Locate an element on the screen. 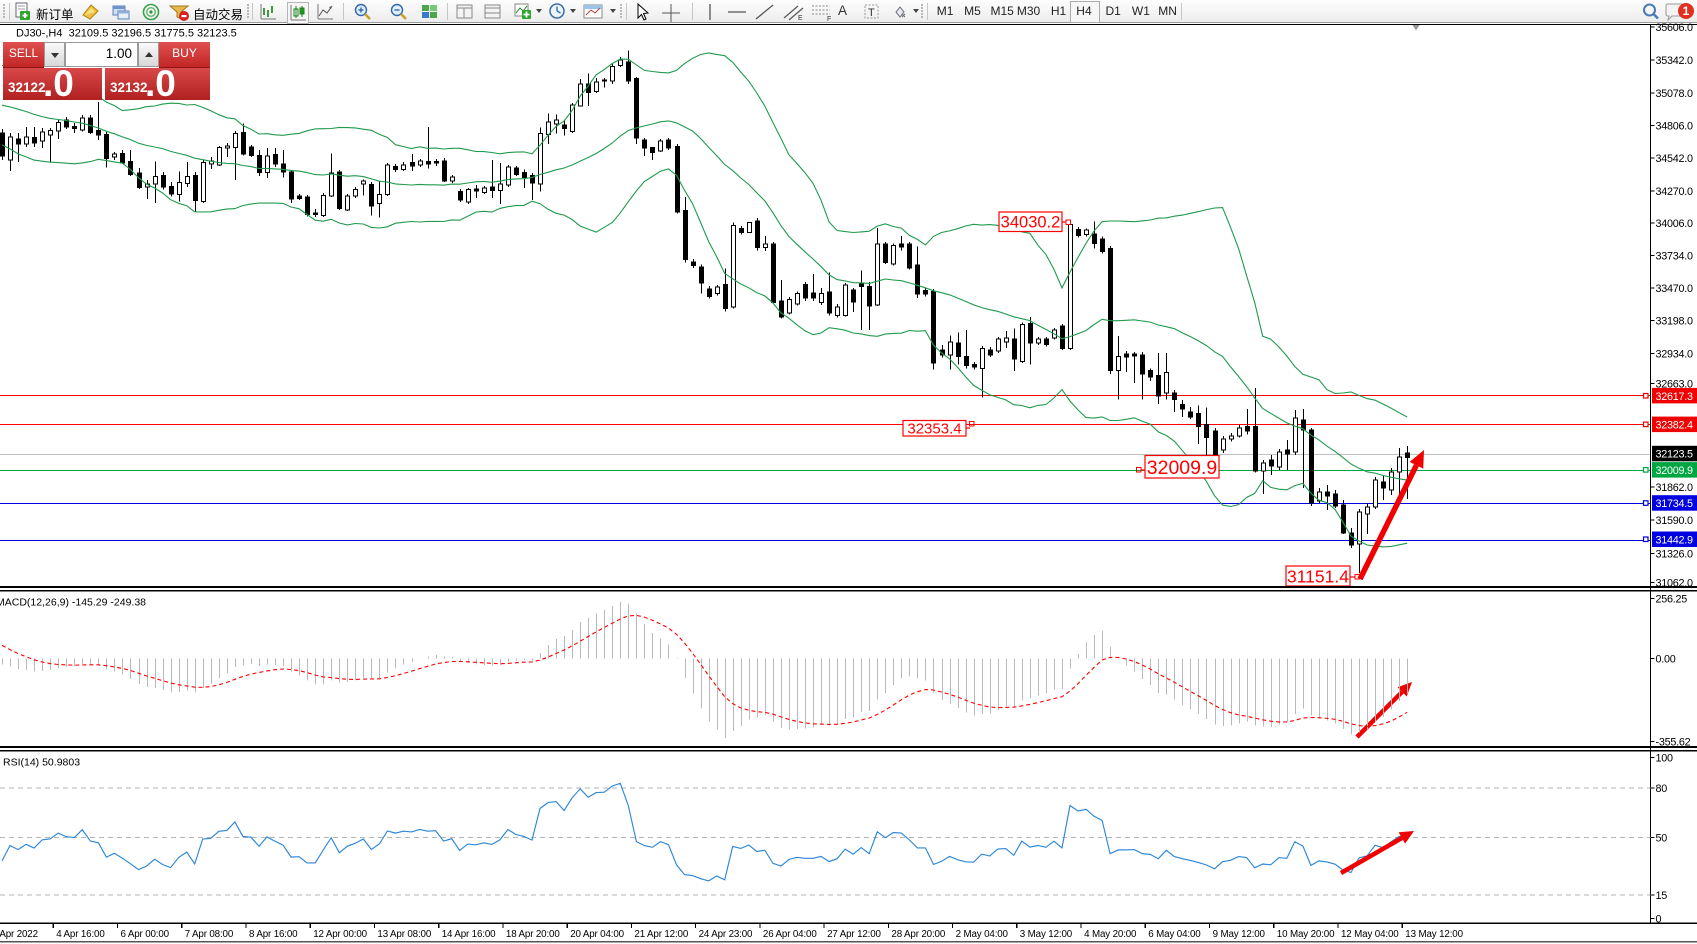  svg-text: 1 is located at coordinates (1686, 11).